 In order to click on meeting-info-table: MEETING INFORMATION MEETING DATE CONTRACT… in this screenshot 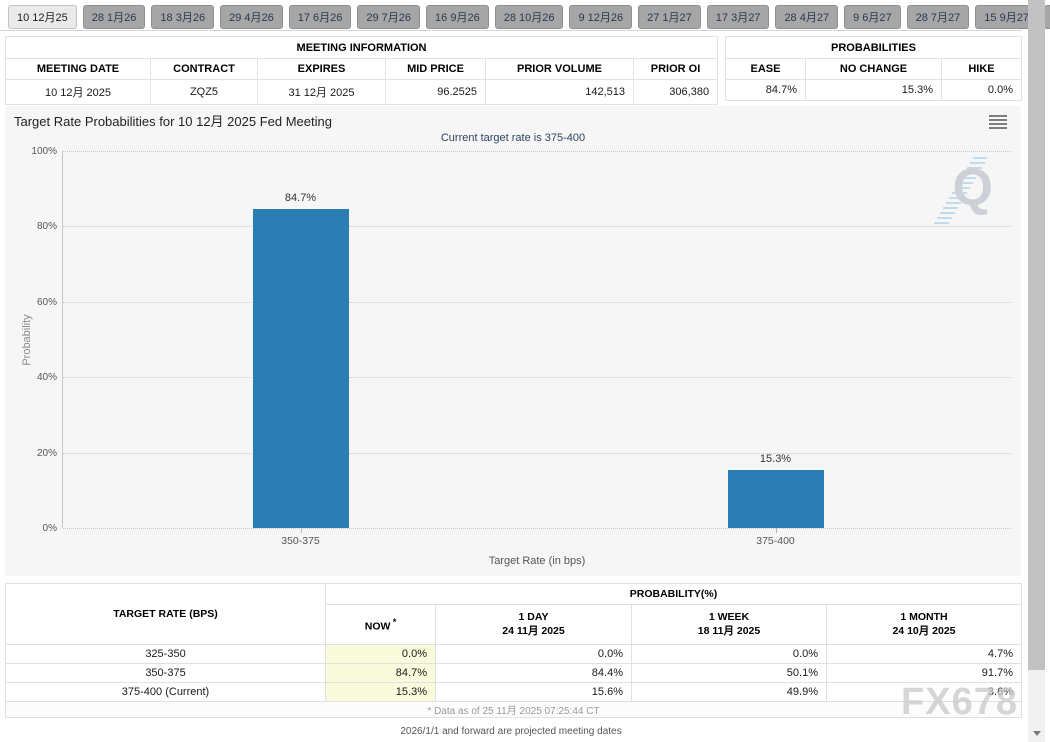, I will do `click(361, 70)`.